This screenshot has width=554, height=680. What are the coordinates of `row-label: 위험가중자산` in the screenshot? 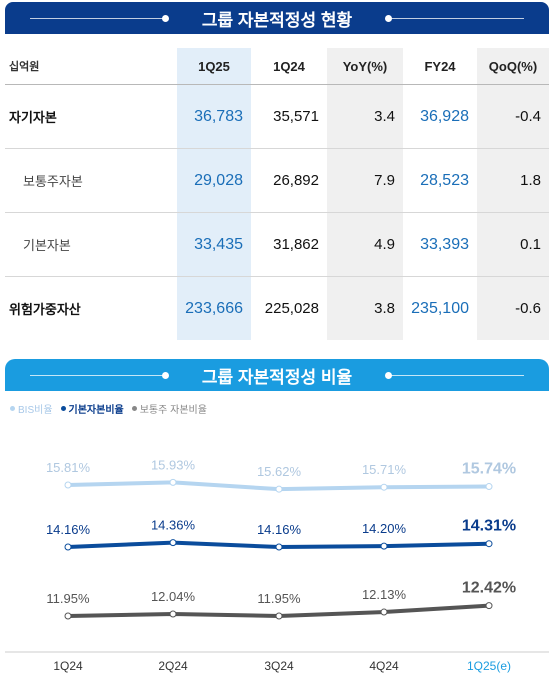 It's located at (45, 309).